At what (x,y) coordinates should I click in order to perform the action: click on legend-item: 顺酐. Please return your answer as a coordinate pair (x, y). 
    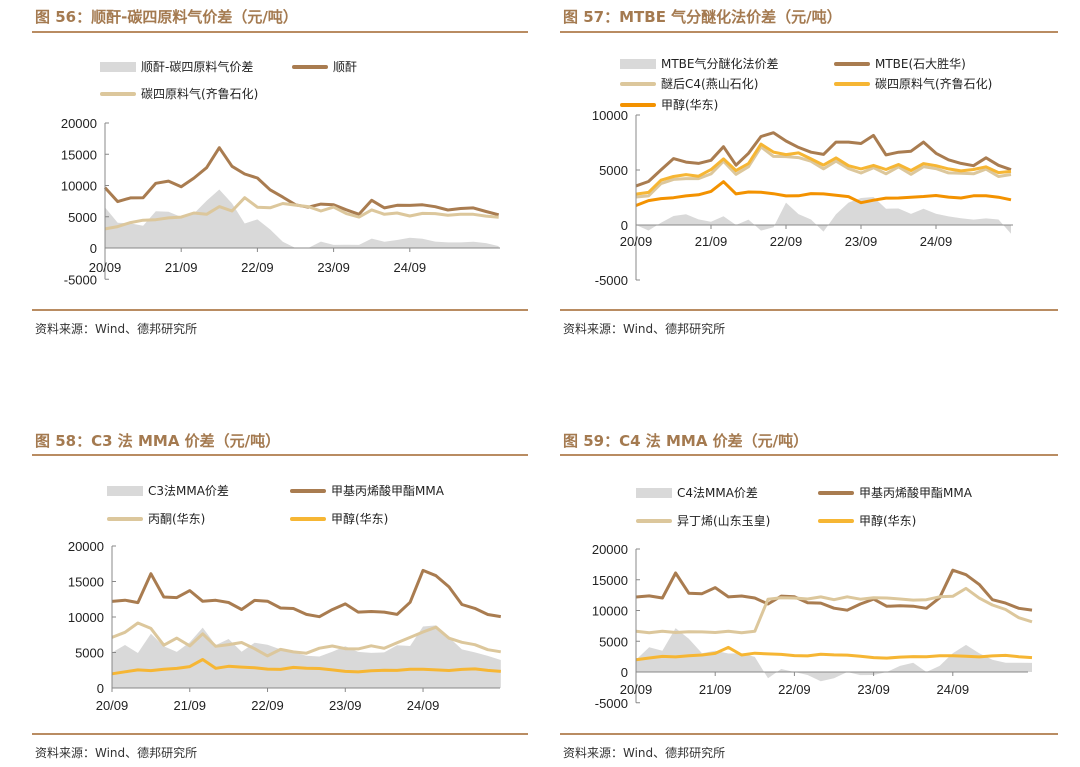
    Looking at the image, I should click on (324, 66).